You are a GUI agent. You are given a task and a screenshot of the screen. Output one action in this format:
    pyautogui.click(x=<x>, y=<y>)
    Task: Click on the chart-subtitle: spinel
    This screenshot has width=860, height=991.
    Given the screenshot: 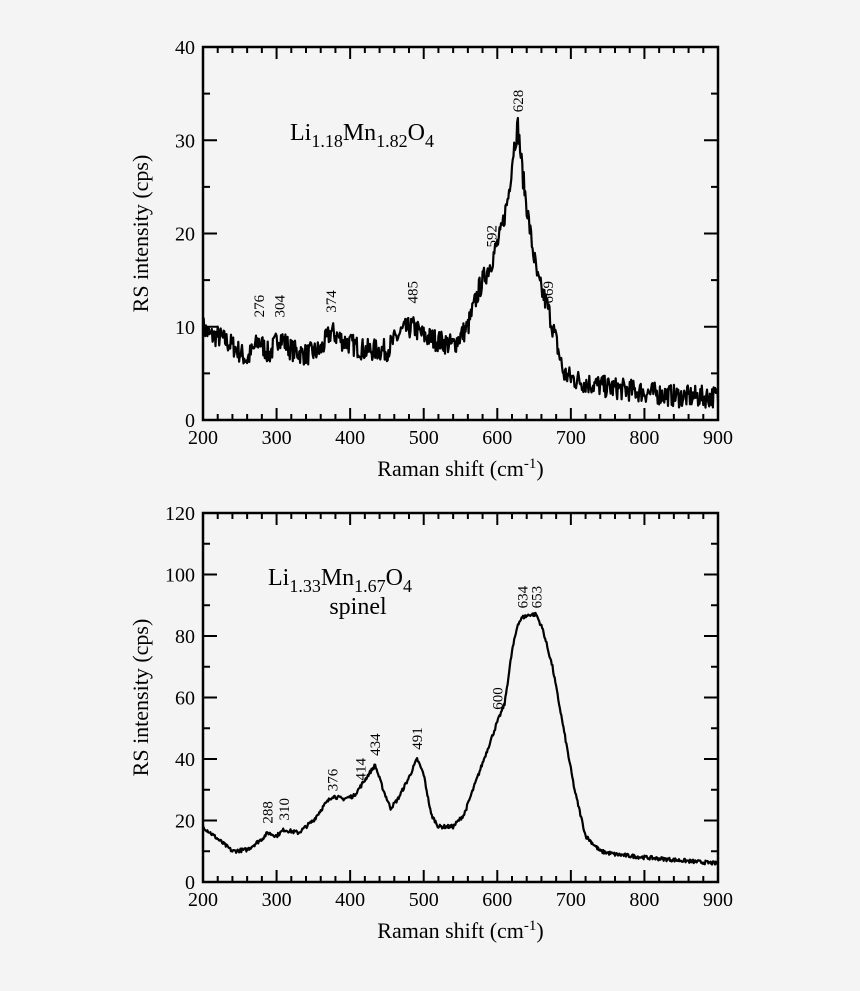 What is the action you would take?
    pyautogui.click(x=358, y=607)
    